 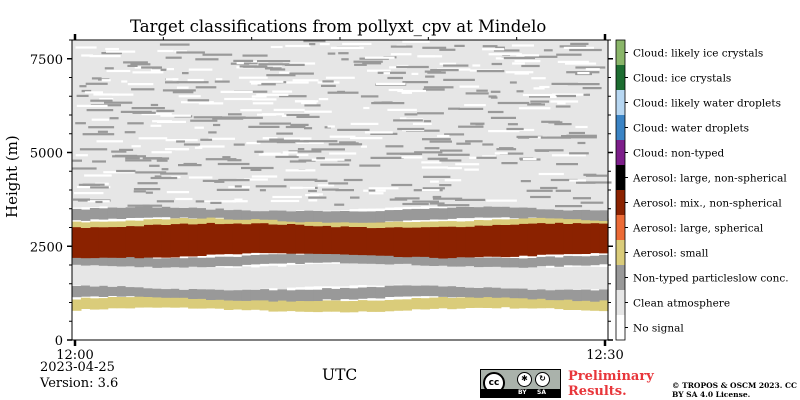 I want to click on y-tick-label: 5000, so click(x=46, y=154).